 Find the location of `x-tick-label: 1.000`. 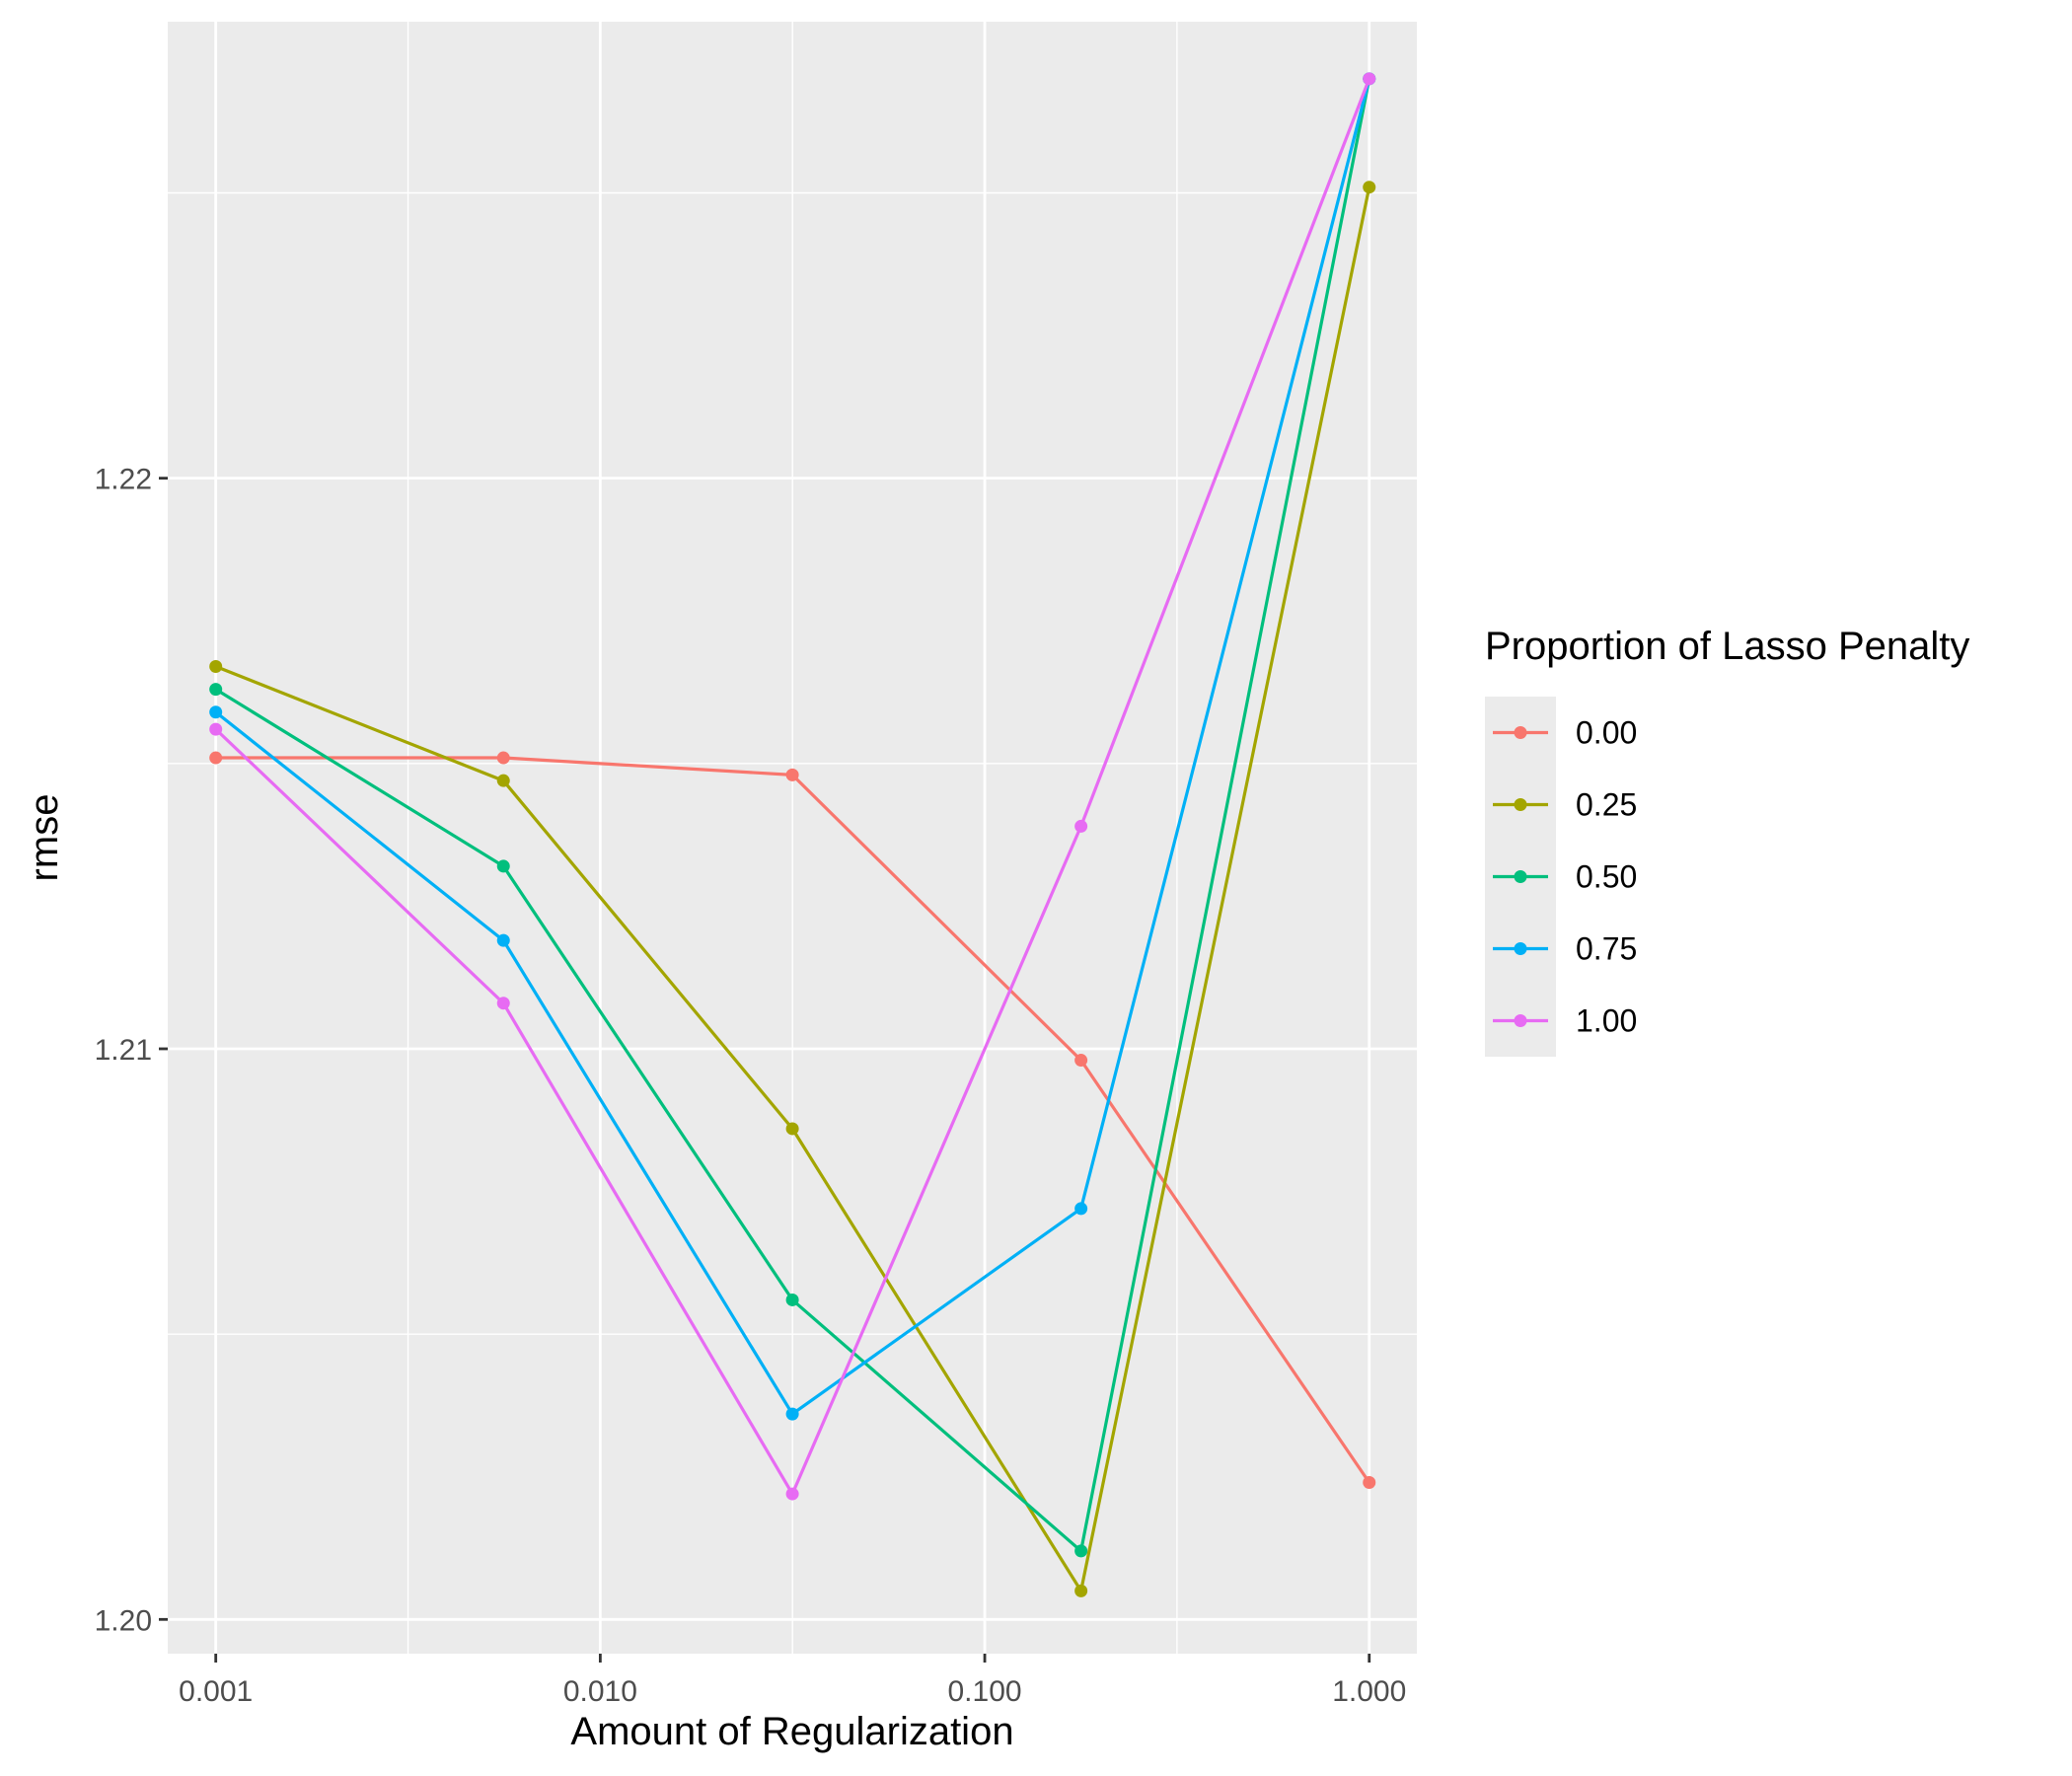

x-tick-label: 1.000 is located at coordinates (1369, 1692).